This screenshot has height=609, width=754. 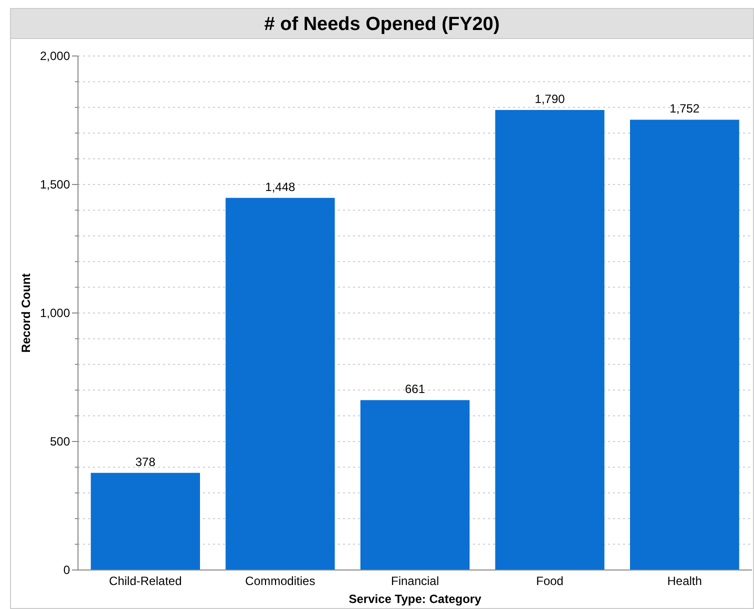 I want to click on x-tick-label: Health, so click(x=684, y=581).